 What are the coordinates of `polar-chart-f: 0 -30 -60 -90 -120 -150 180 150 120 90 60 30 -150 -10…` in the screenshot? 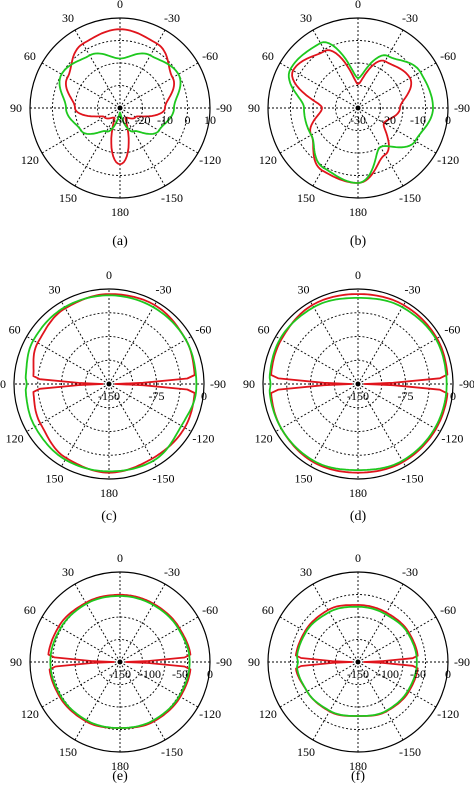 It's located at (359, 667).